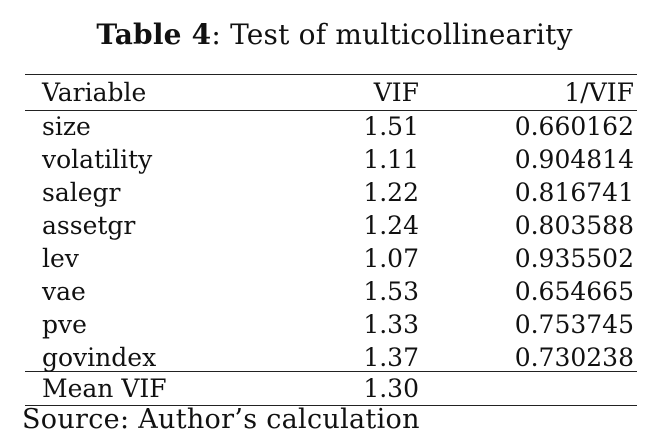  What do you see at coordinates (391, 192) in the screenshot?
I see `cell-vif: 1.22` at bounding box center [391, 192].